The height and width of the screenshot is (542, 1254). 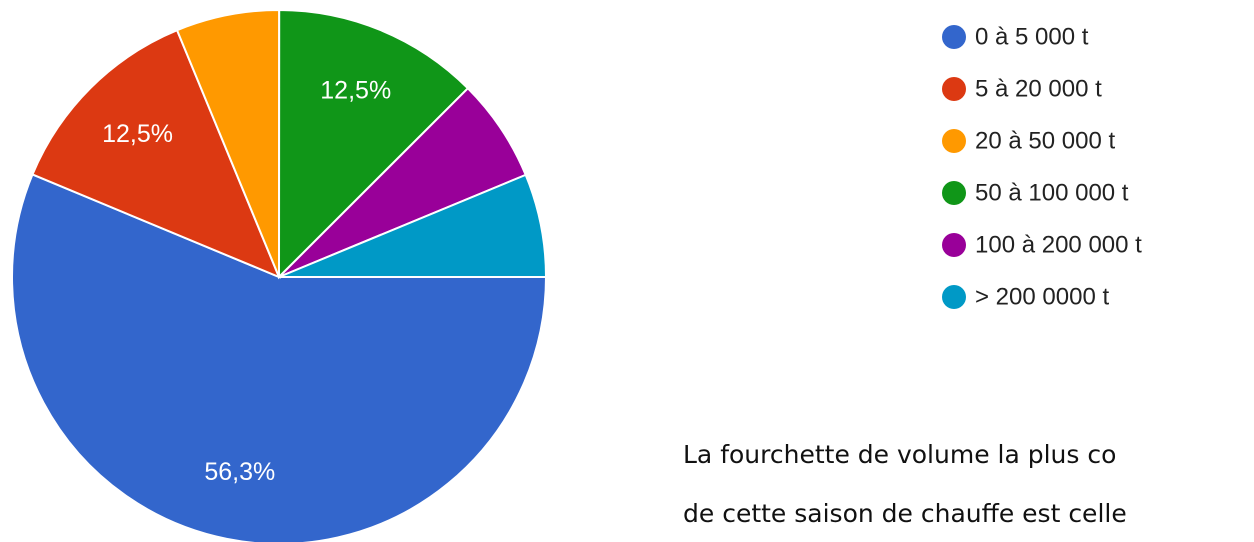 I want to click on legend-label: 100 à 200 000 t, so click(x=1058, y=244).